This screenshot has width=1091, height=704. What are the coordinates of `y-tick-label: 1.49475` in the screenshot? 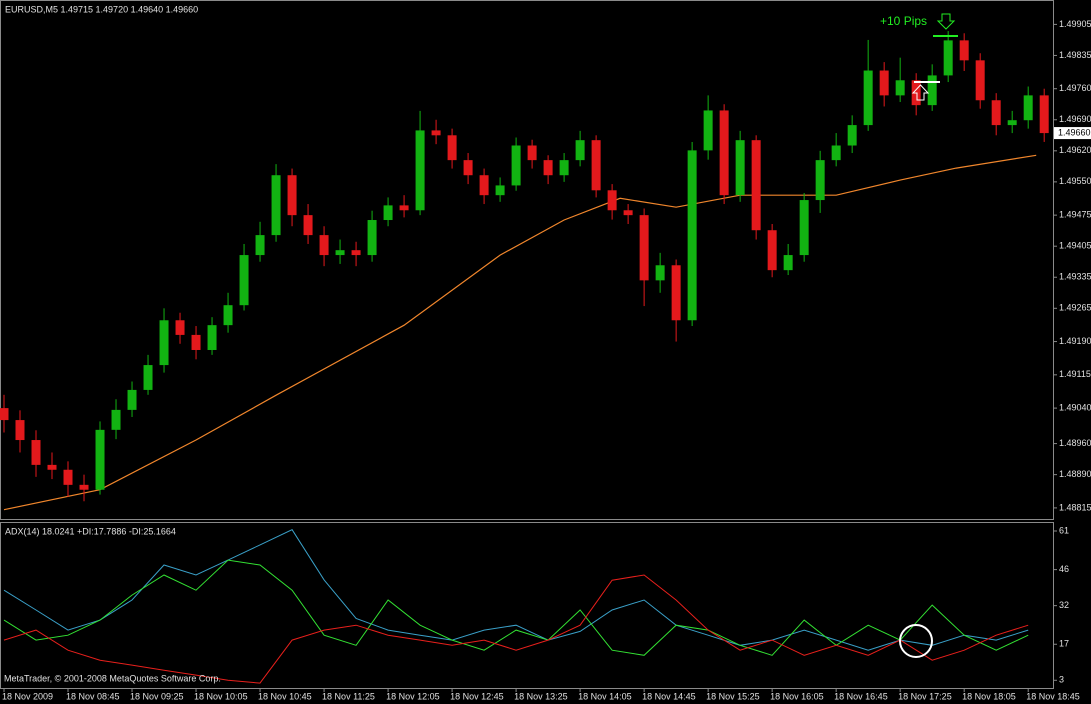 It's located at (1075, 215).